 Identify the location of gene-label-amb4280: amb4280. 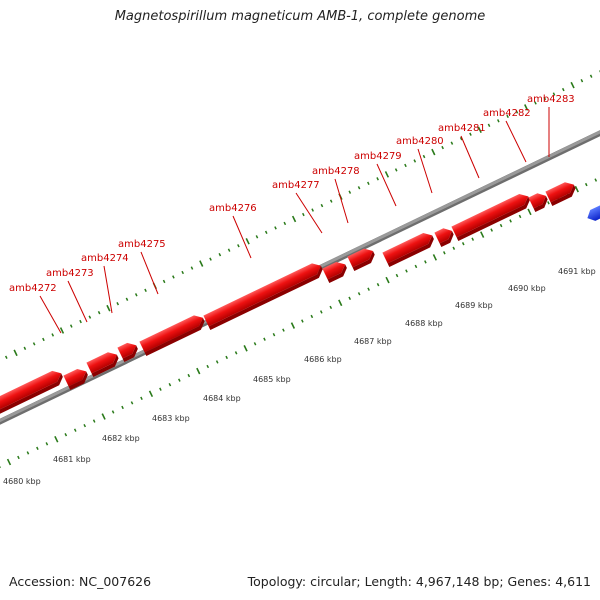
(420, 141).